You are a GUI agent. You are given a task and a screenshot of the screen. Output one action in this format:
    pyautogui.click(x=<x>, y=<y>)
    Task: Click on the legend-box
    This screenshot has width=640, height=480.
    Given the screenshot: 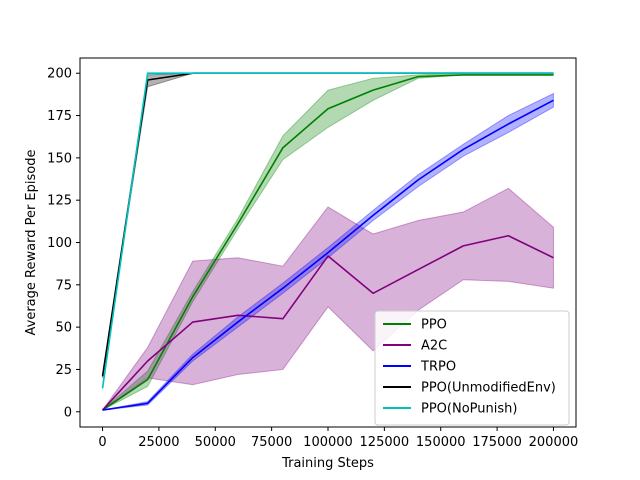 What is the action you would take?
    pyautogui.click(x=472, y=368)
    